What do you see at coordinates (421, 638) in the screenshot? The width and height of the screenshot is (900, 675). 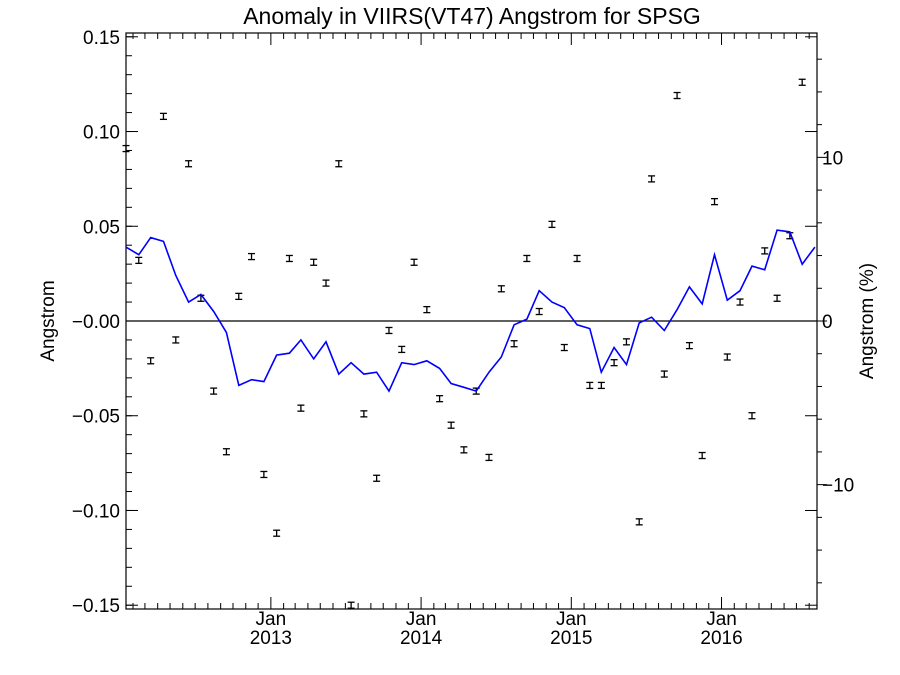 I see `x-tick-year: 2014` at bounding box center [421, 638].